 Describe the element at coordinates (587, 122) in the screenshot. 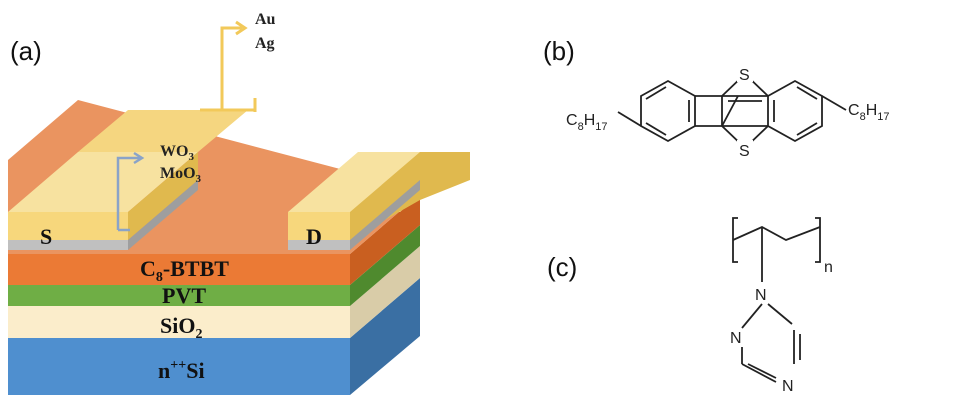

I see `substituent-left: C8H17` at that location.